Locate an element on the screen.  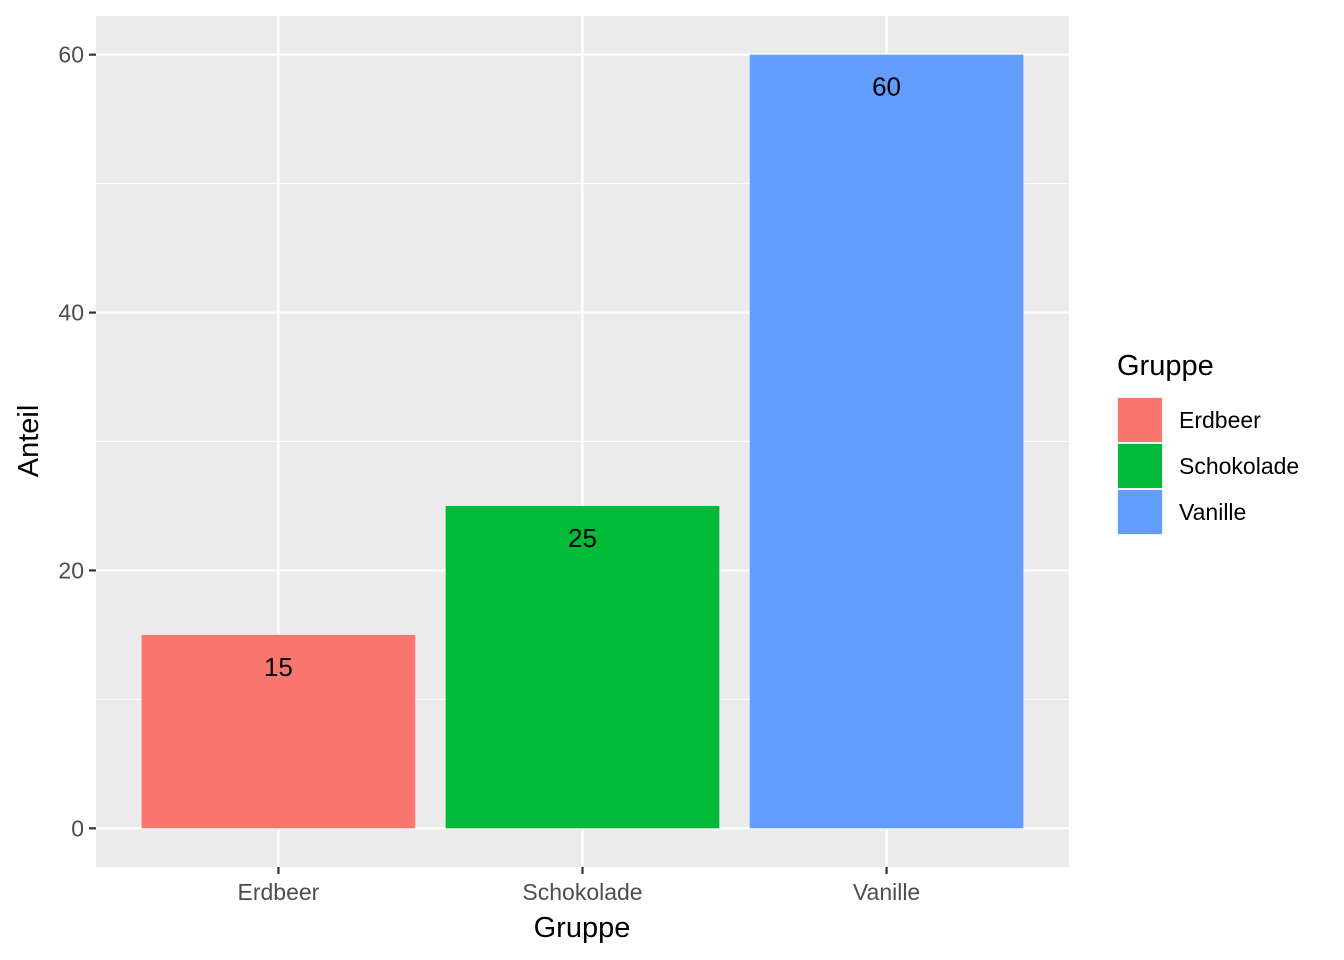
legend-swatch-vanille is located at coordinates (1140, 512).